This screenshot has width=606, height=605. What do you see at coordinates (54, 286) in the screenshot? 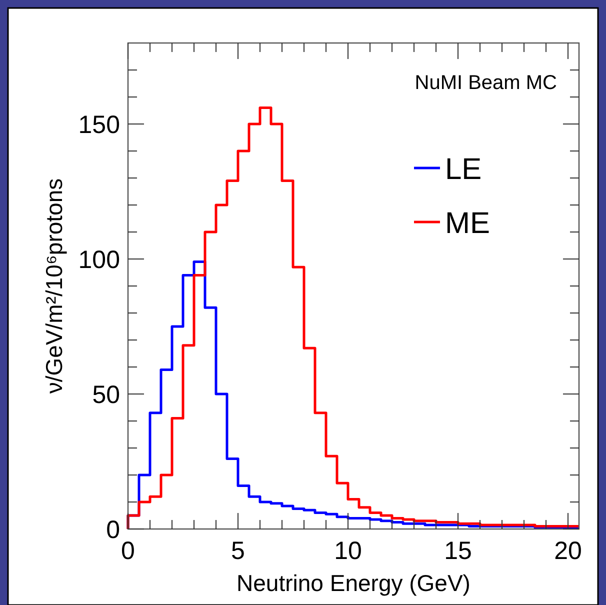
I see `y-axis-title: ν/GeV/m²/10⁶protons` at bounding box center [54, 286].